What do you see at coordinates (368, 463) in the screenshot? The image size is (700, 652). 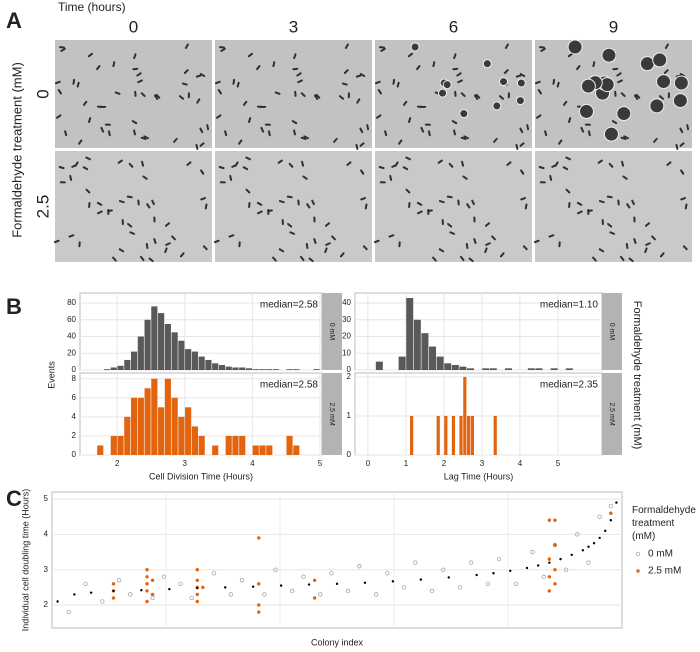 I see `x-tick-label: 0` at bounding box center [368, 463].